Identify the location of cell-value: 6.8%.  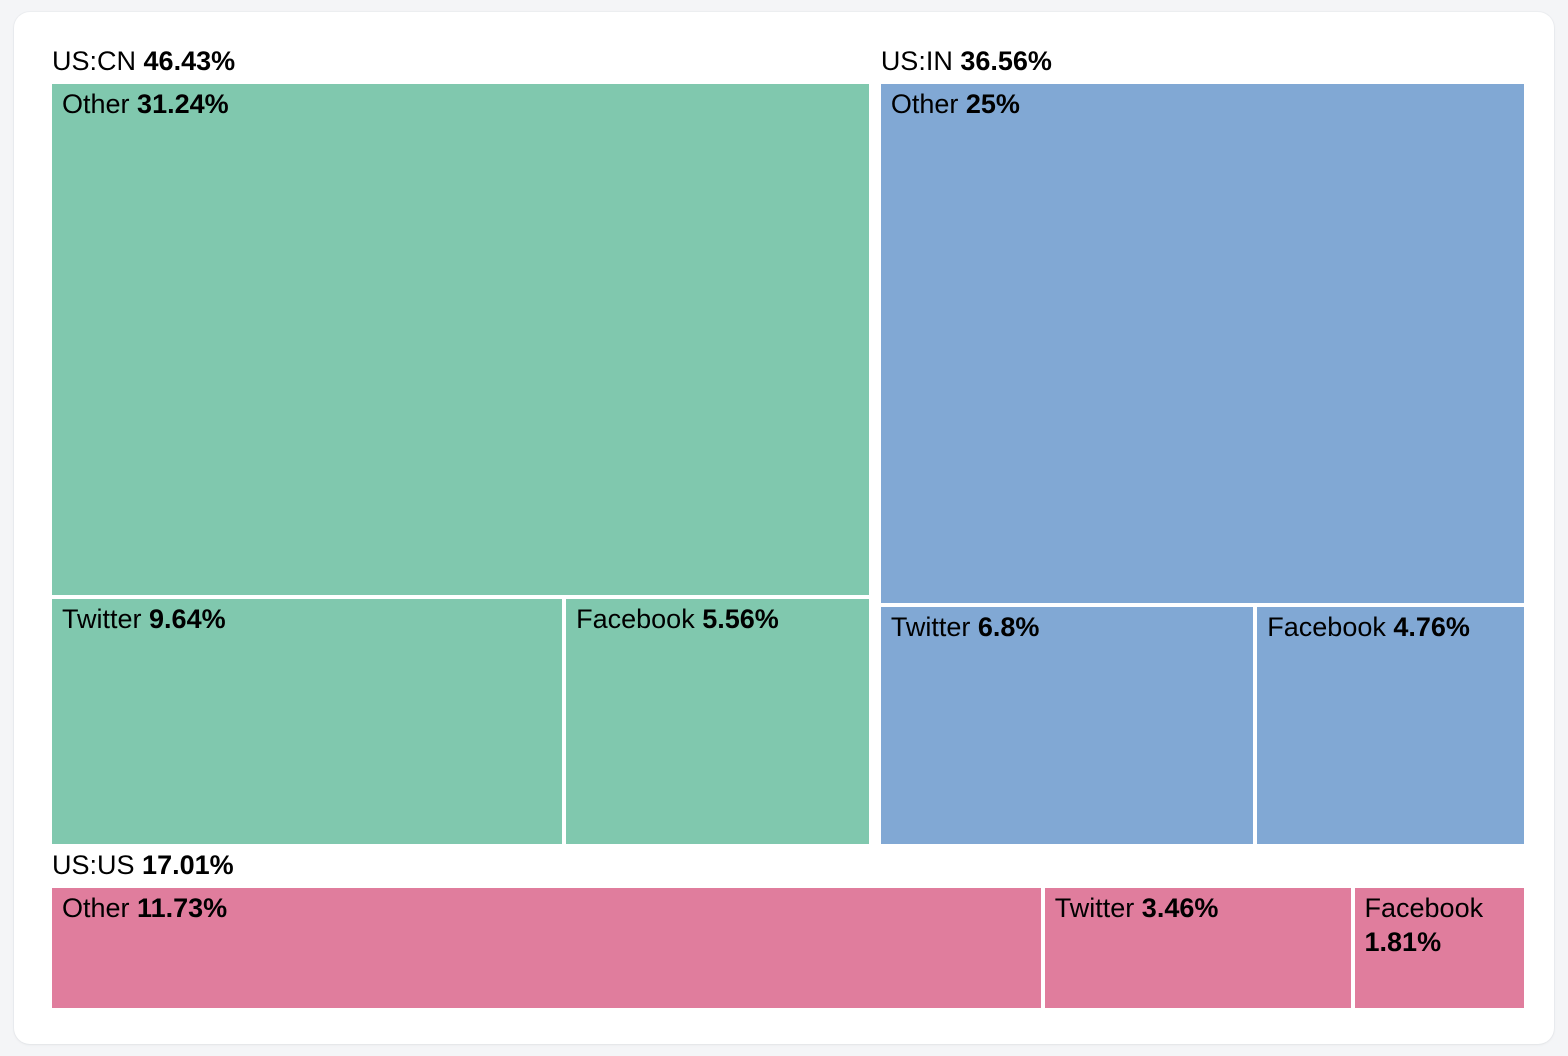
(1008, 626).